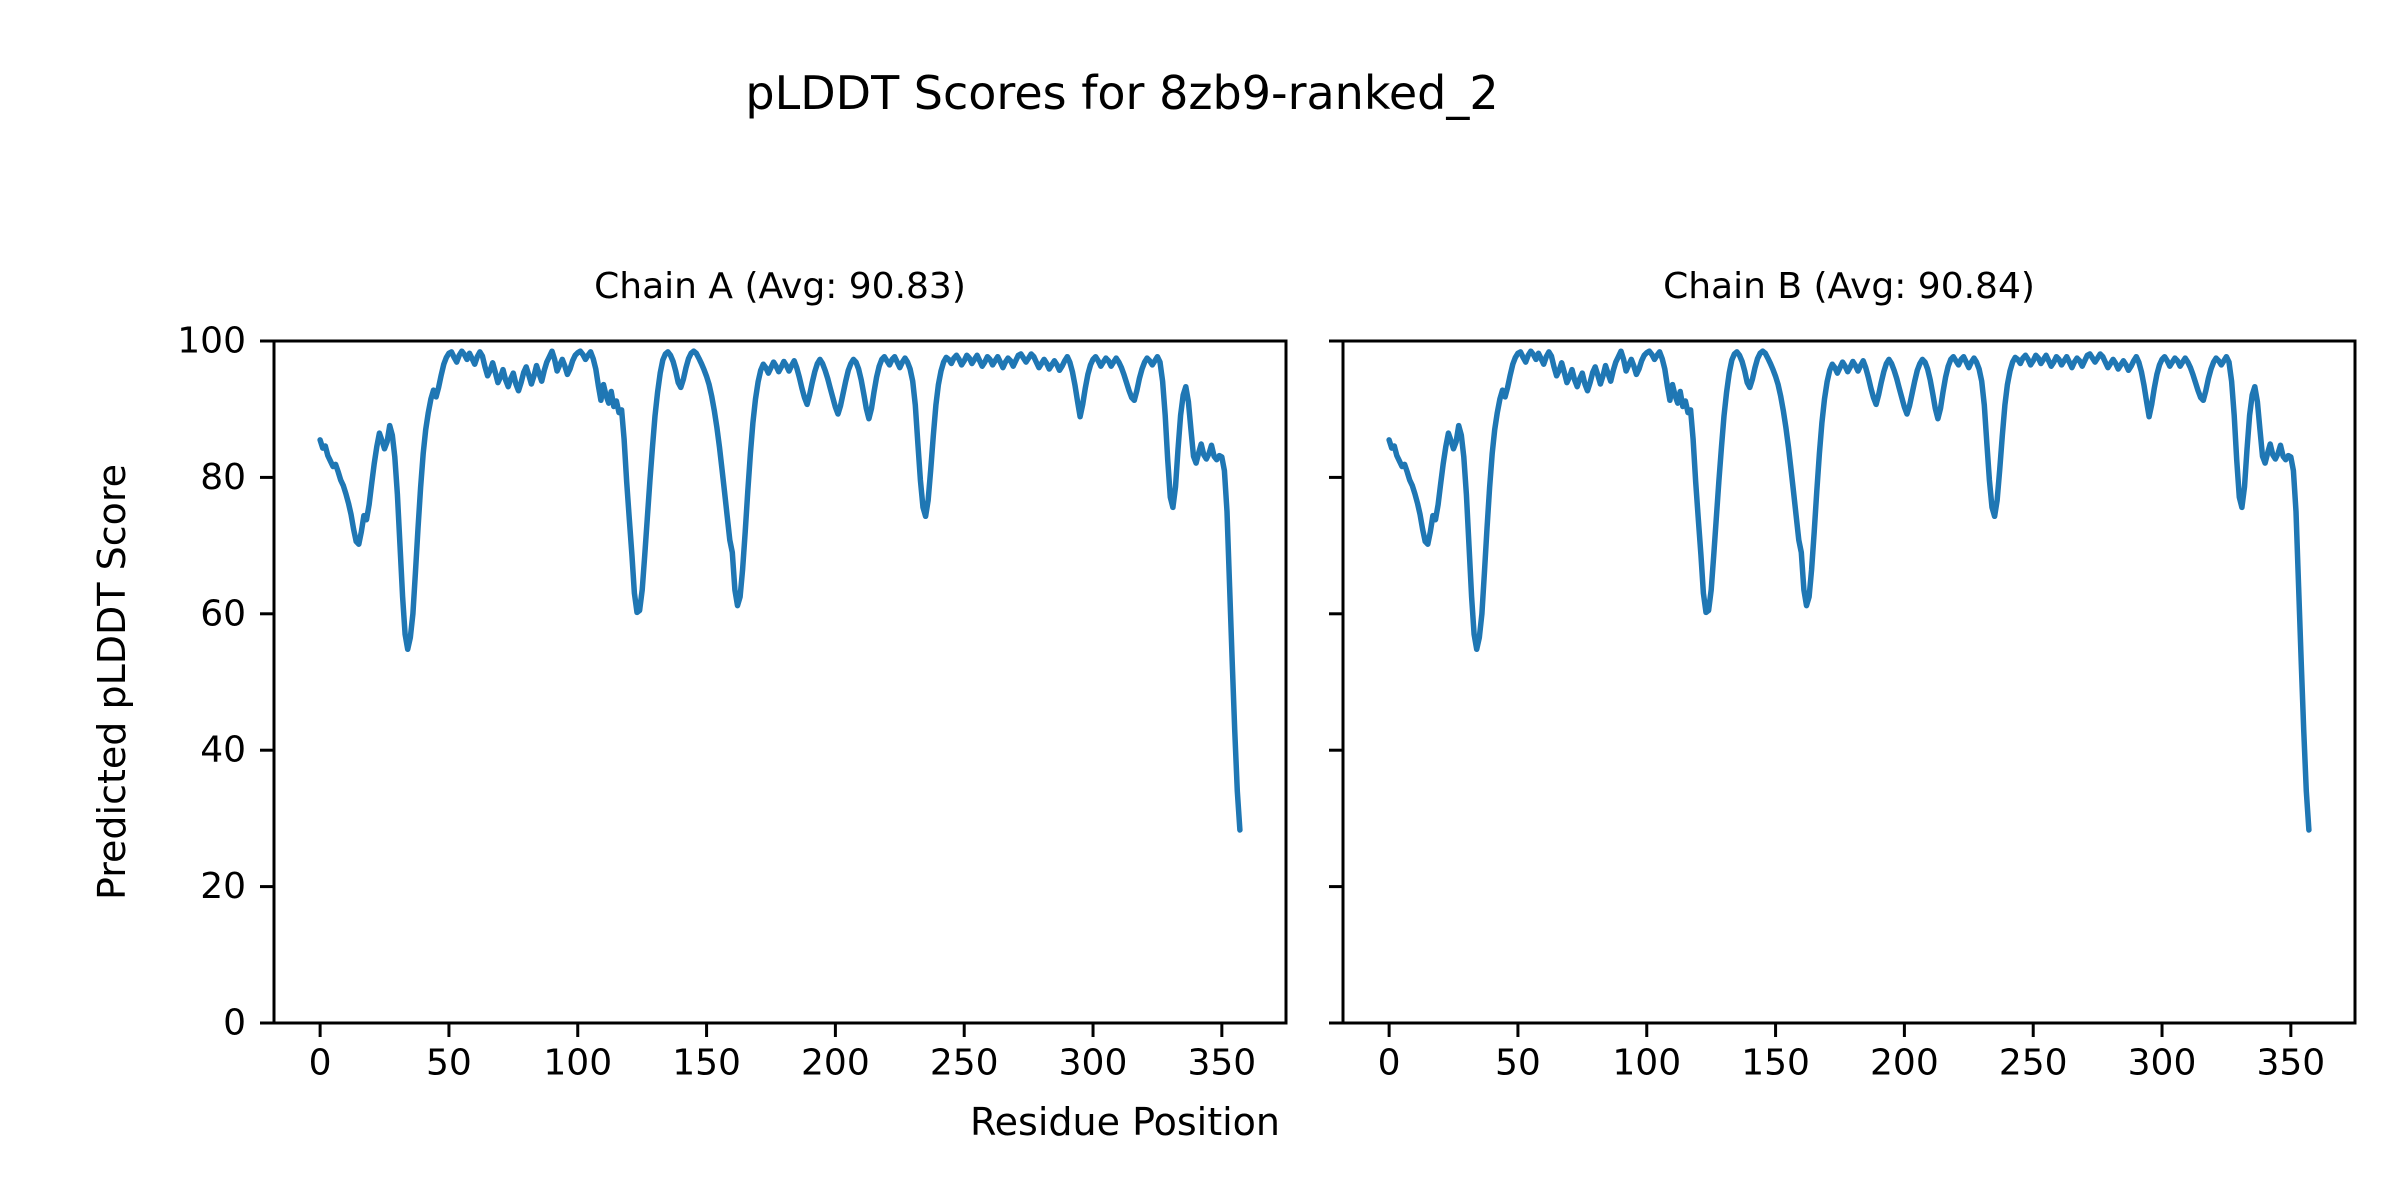 Image resolution: width=2400 pixels, height=1200 pixels. Describe the element at coordinates (223, 613) in the screenshot. I see `y-tick-label: 60` at that location.